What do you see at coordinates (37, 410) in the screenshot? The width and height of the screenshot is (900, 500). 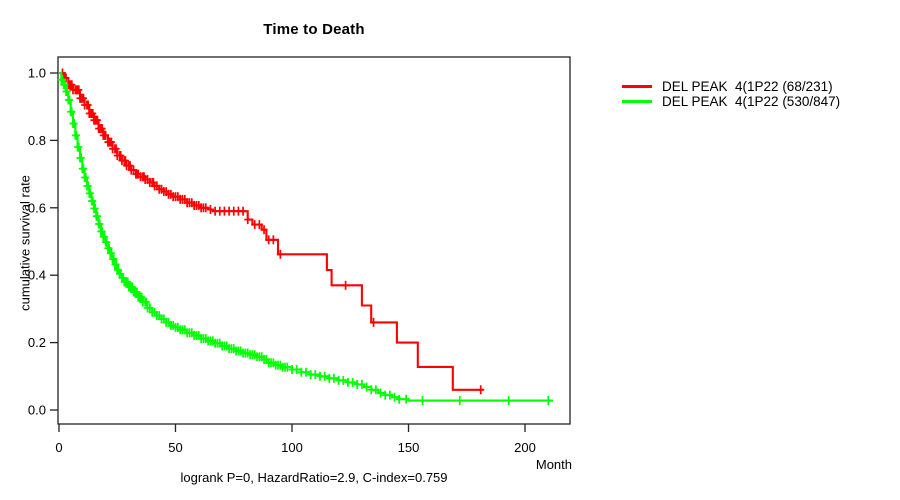 I see `y-axis-tick-label: 0.0` at bounding box center [37, 410].